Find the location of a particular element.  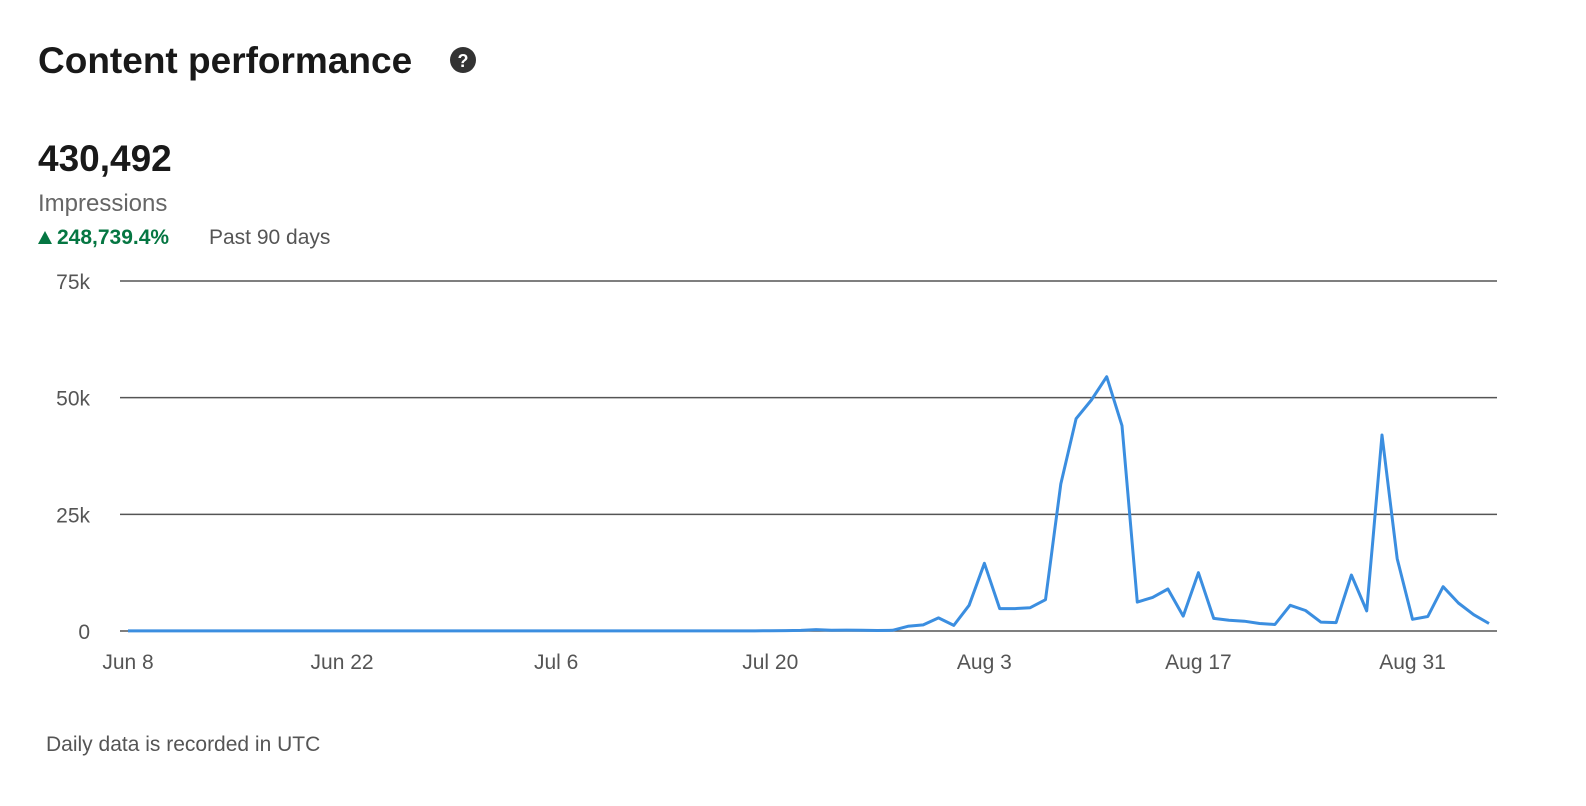

x-tick-label: Aug 31 is located at coordinates (1412, 662).